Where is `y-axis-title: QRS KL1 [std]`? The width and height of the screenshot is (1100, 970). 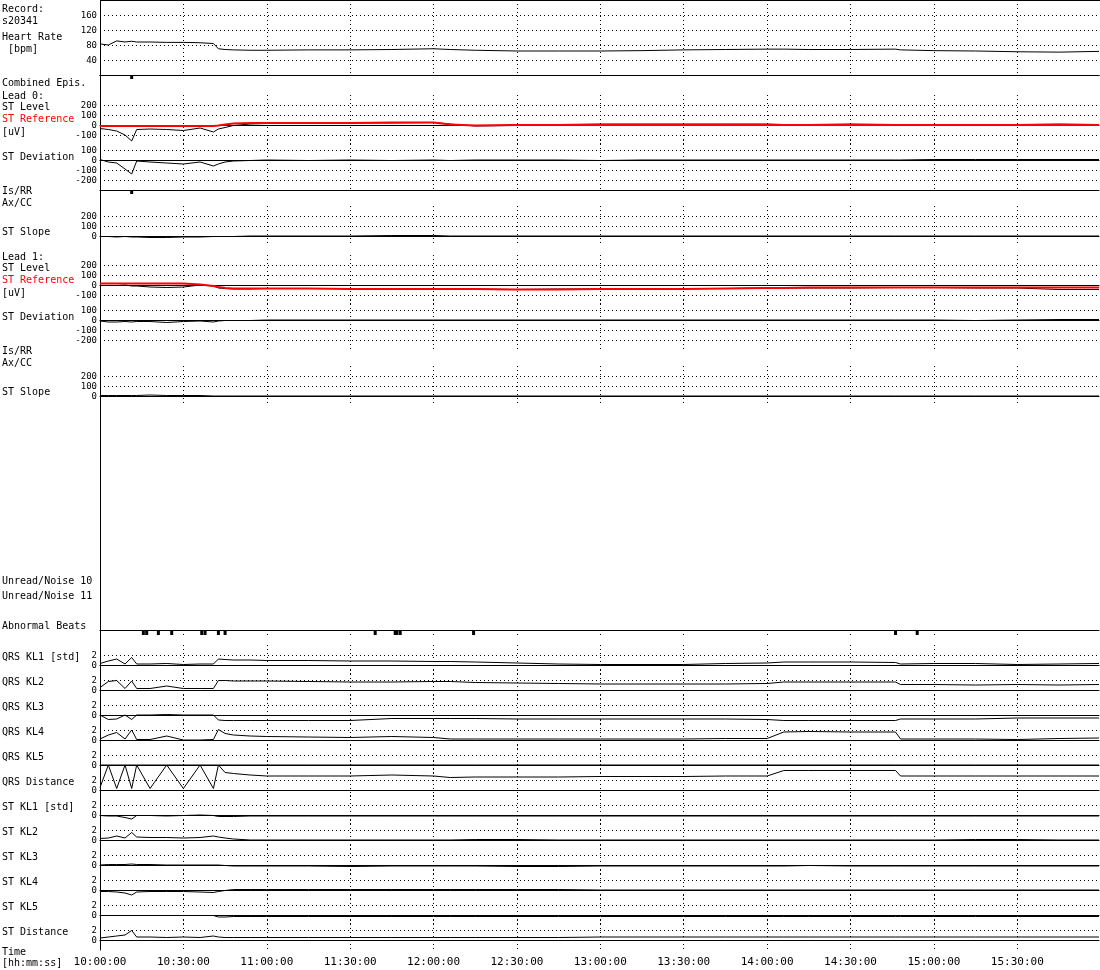
y-axis-title: QRS KL1 [std] is located at coordinates (41, 656).